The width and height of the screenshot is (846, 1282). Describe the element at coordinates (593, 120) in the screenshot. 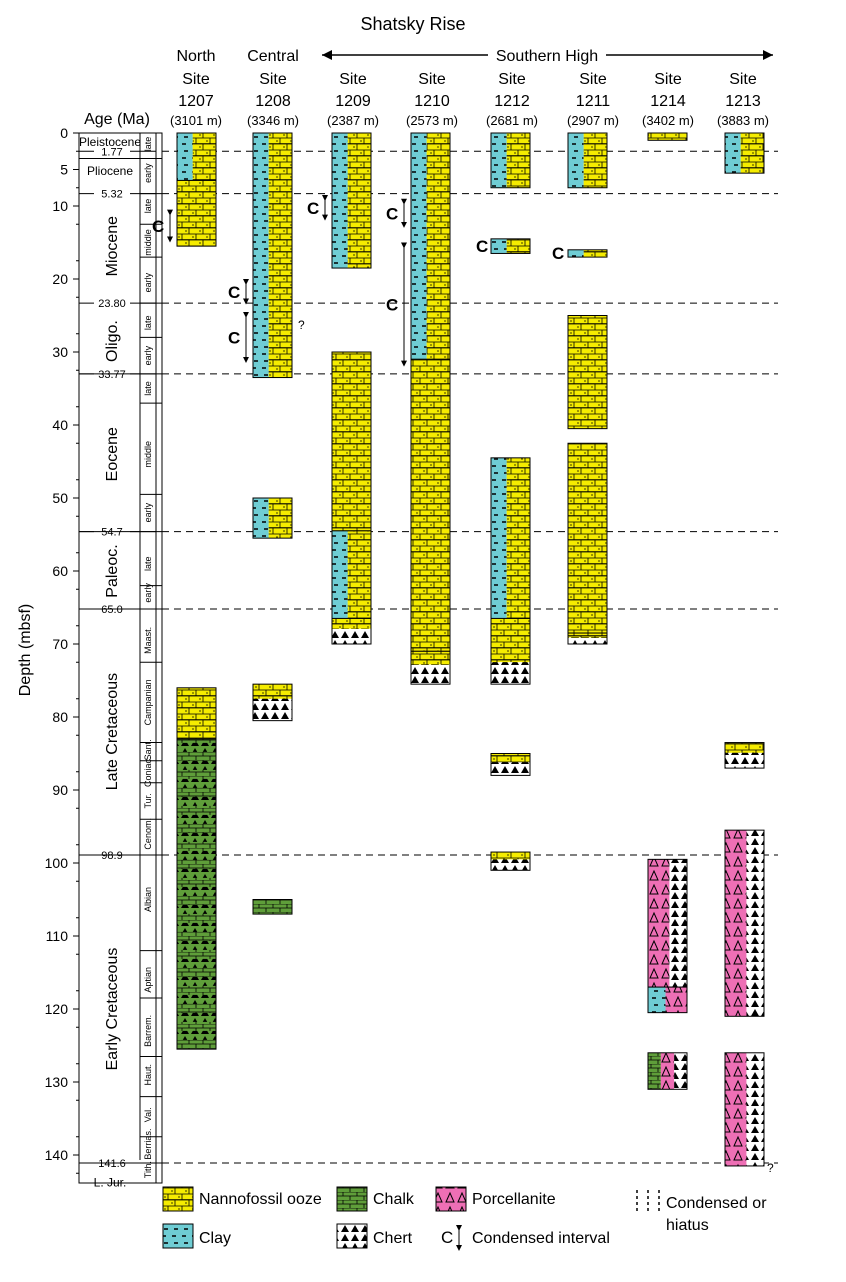

I see `site-water-depth: (2907 m)` at that location.